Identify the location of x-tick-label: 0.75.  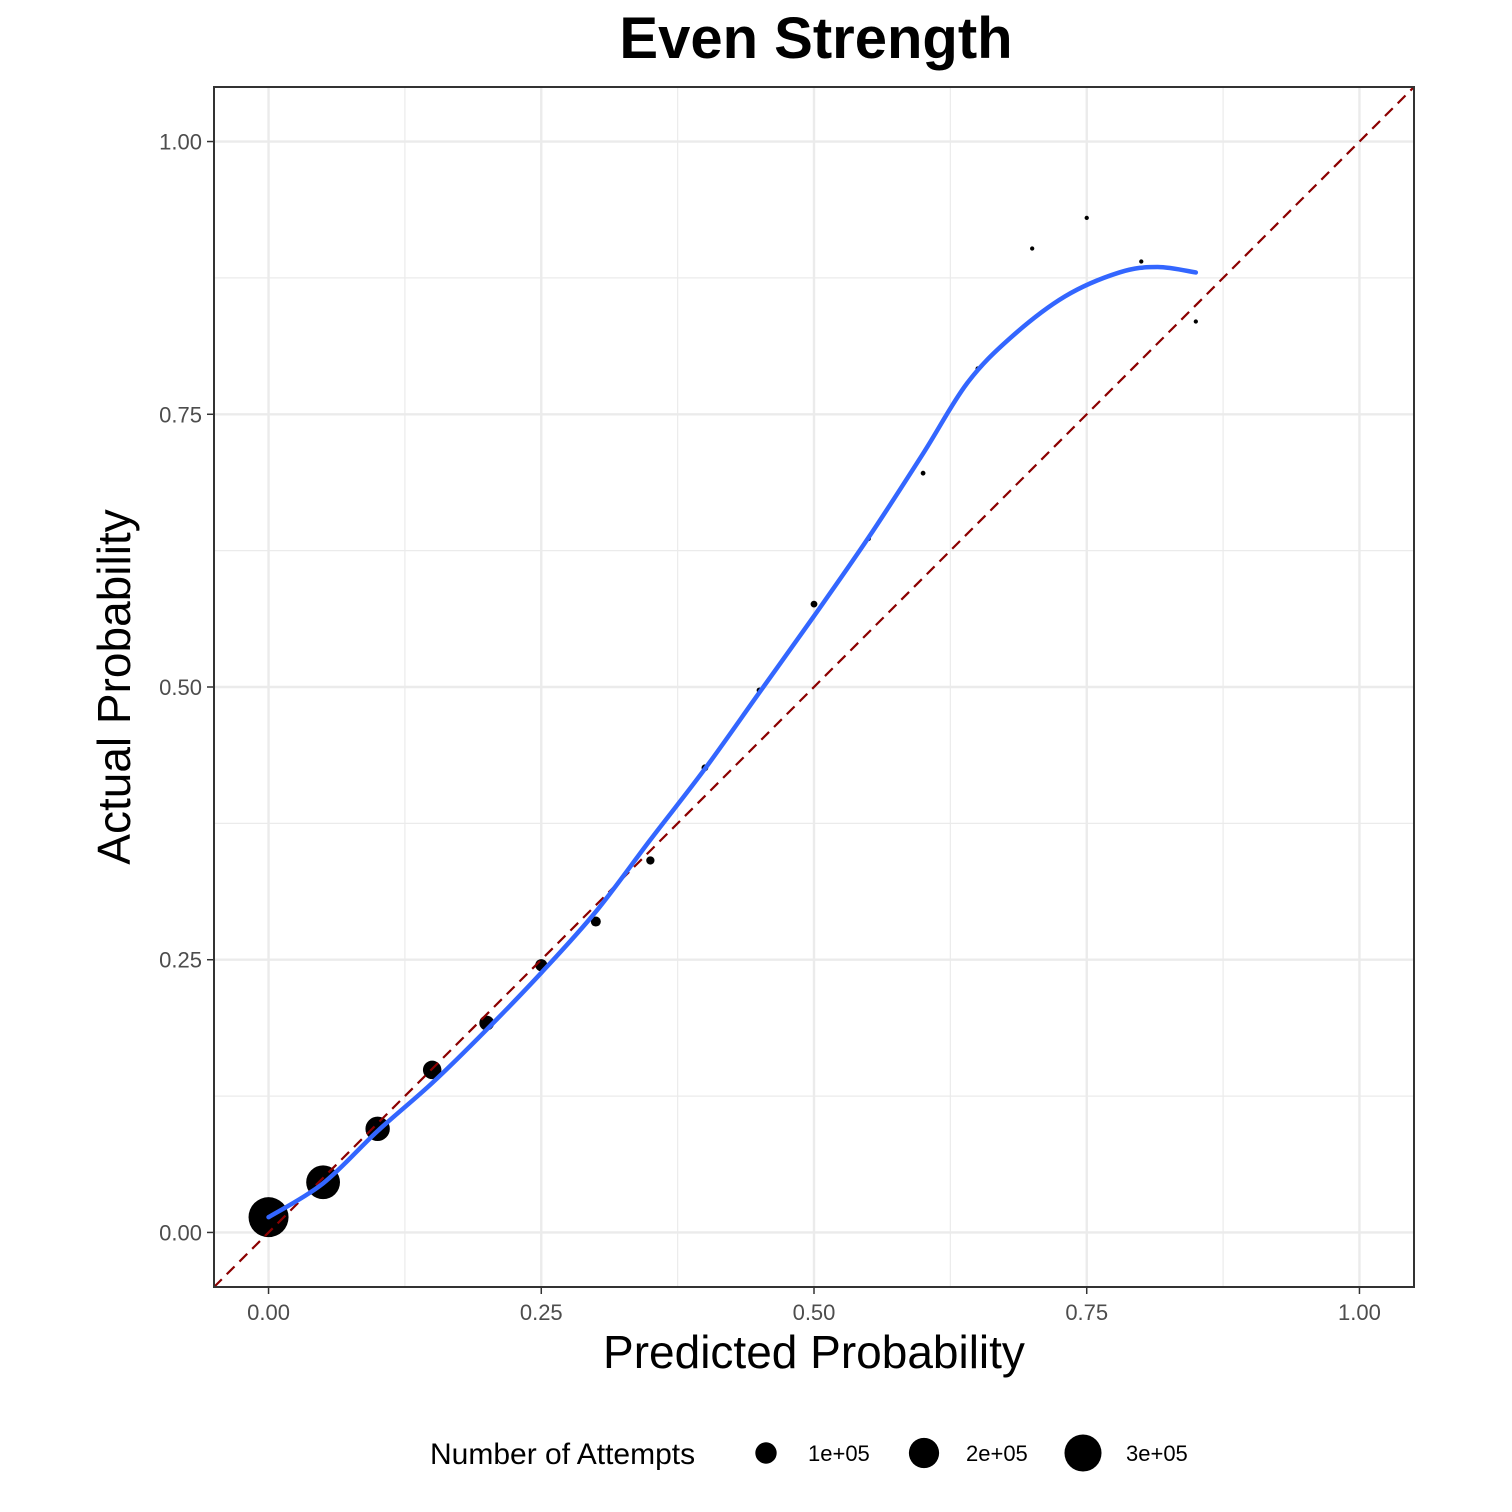
(1086, 1312).